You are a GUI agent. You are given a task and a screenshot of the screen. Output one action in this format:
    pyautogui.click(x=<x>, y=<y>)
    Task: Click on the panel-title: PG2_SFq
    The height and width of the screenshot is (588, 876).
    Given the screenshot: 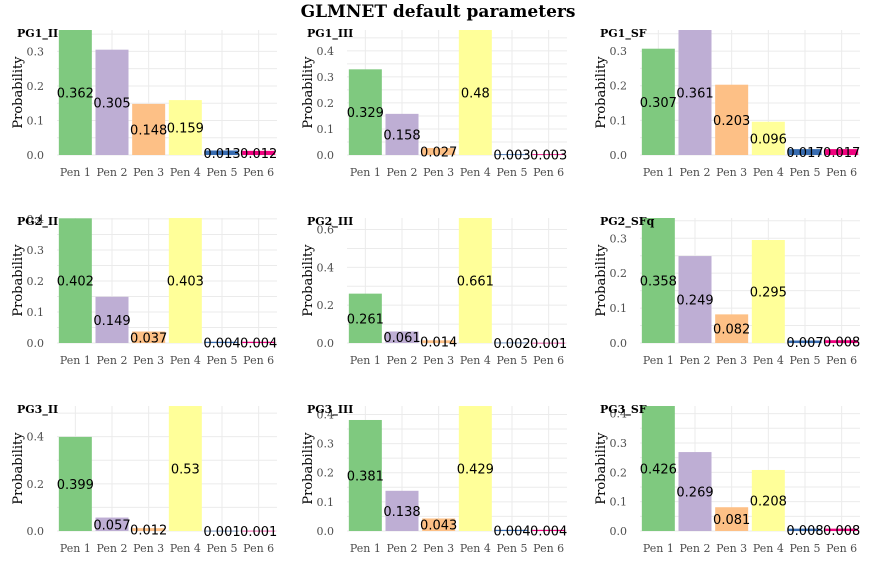 What is the action you would take?
    pyautogui.click(x=627, y=222)
    